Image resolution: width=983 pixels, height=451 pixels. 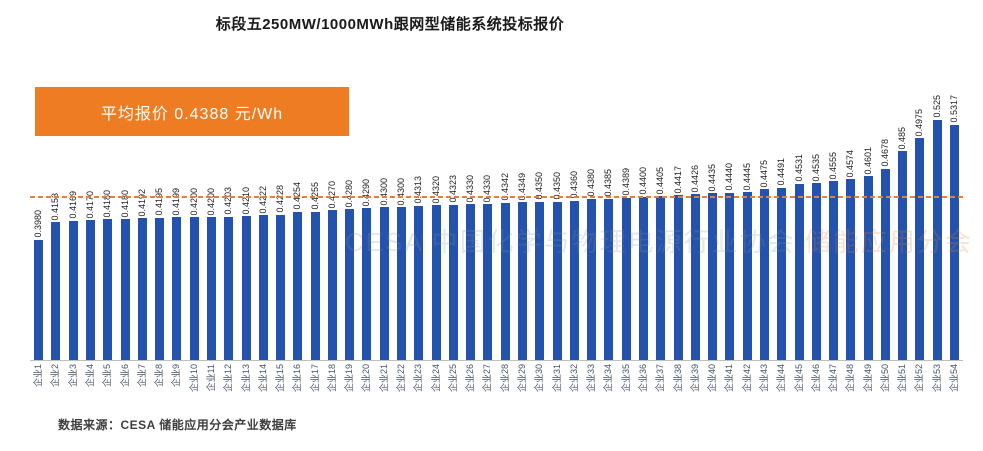 I want to click on x-axis-label-cell: 企业18, so click(x=332, y=390).